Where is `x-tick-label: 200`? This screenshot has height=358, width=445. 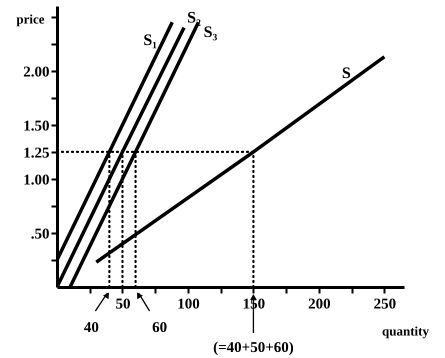 x-tick-label: 200 is located at coordinates (319, 304).